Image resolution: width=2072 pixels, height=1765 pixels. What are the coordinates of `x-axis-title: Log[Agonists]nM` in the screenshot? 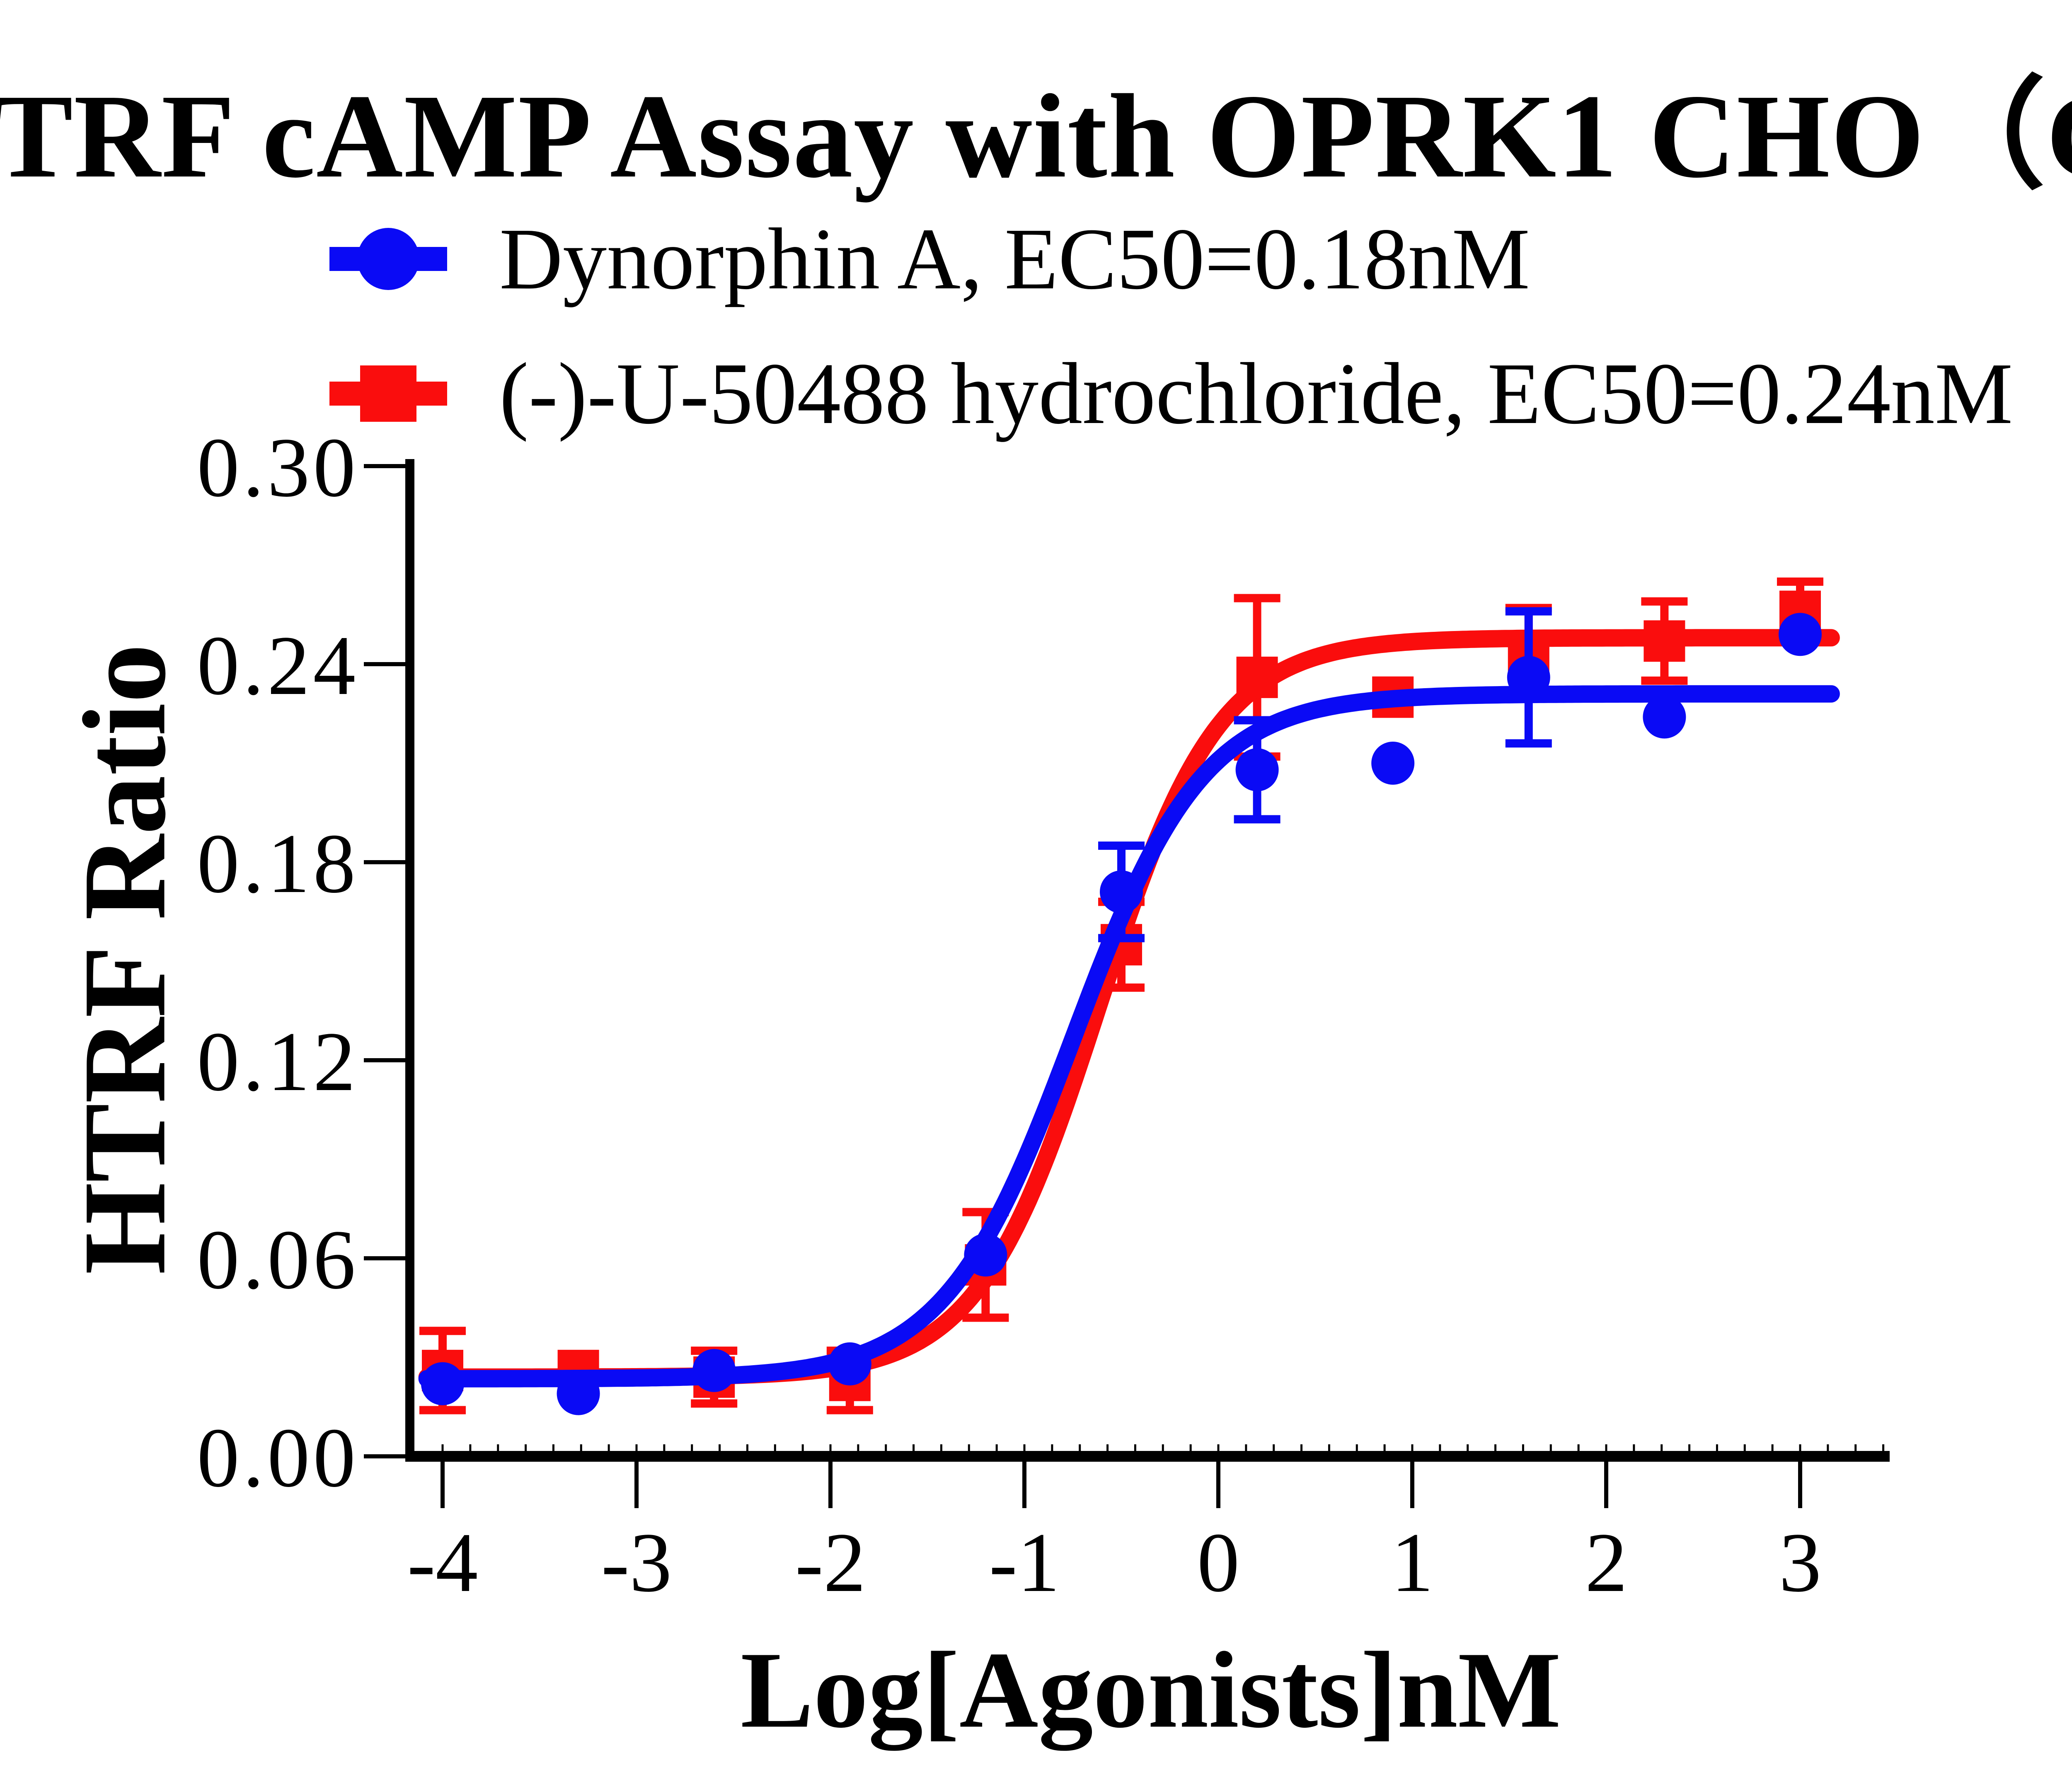 It's located at (1150, 1690).